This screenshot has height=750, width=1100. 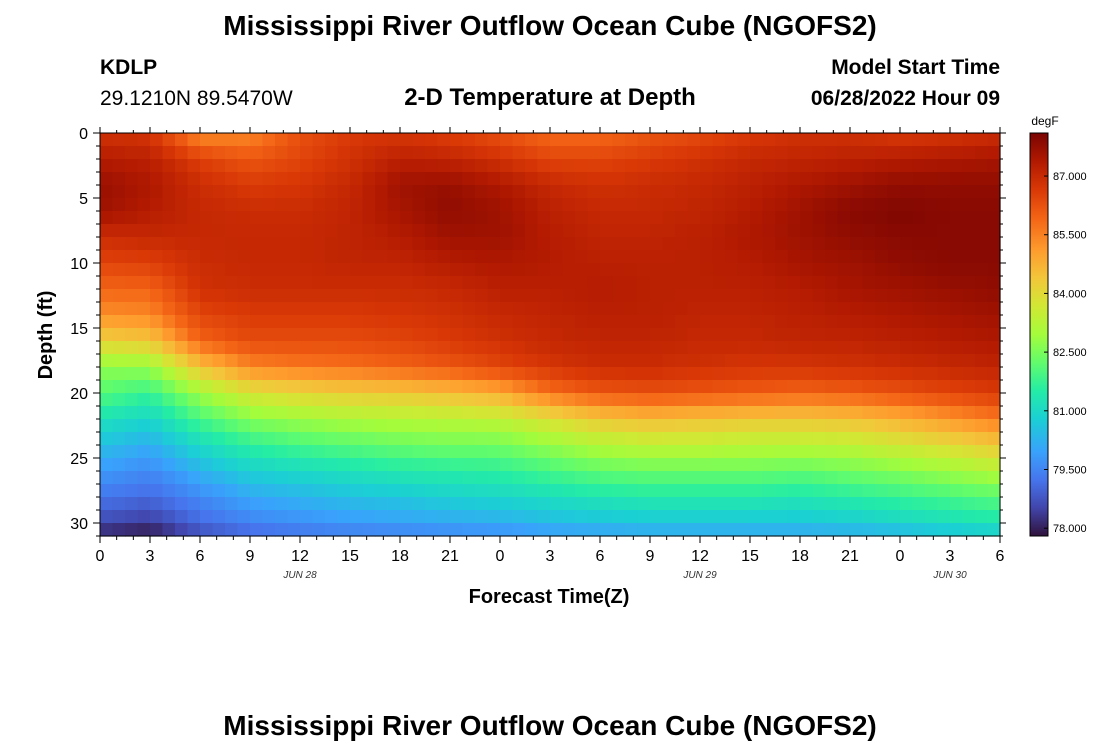 What do you see at coordinates (949, 575) in the screenshot?
I see `x-date-label: JUN 30` at bounding box center [949, 575].